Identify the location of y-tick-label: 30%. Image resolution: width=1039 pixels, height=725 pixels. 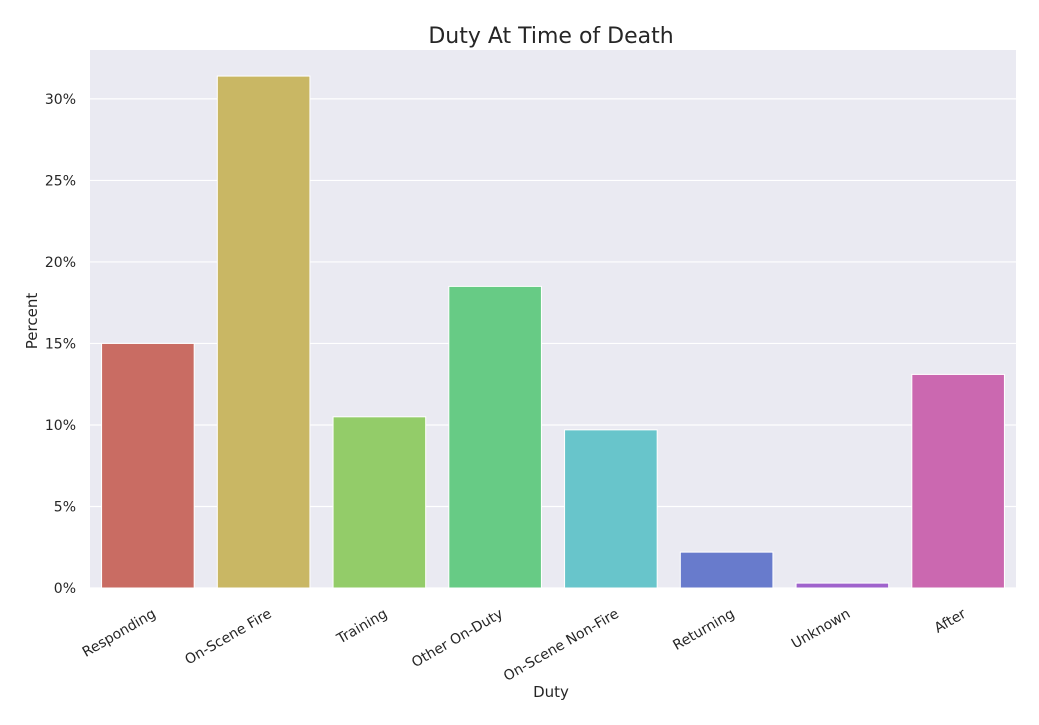
(60, 100).